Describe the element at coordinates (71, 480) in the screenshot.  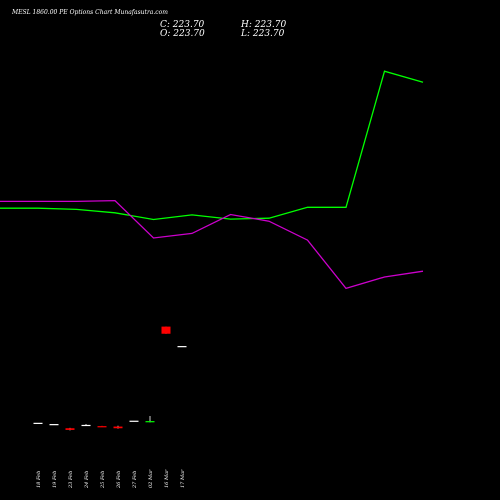
I see `x-tick-label: 23 Feb` at that location.